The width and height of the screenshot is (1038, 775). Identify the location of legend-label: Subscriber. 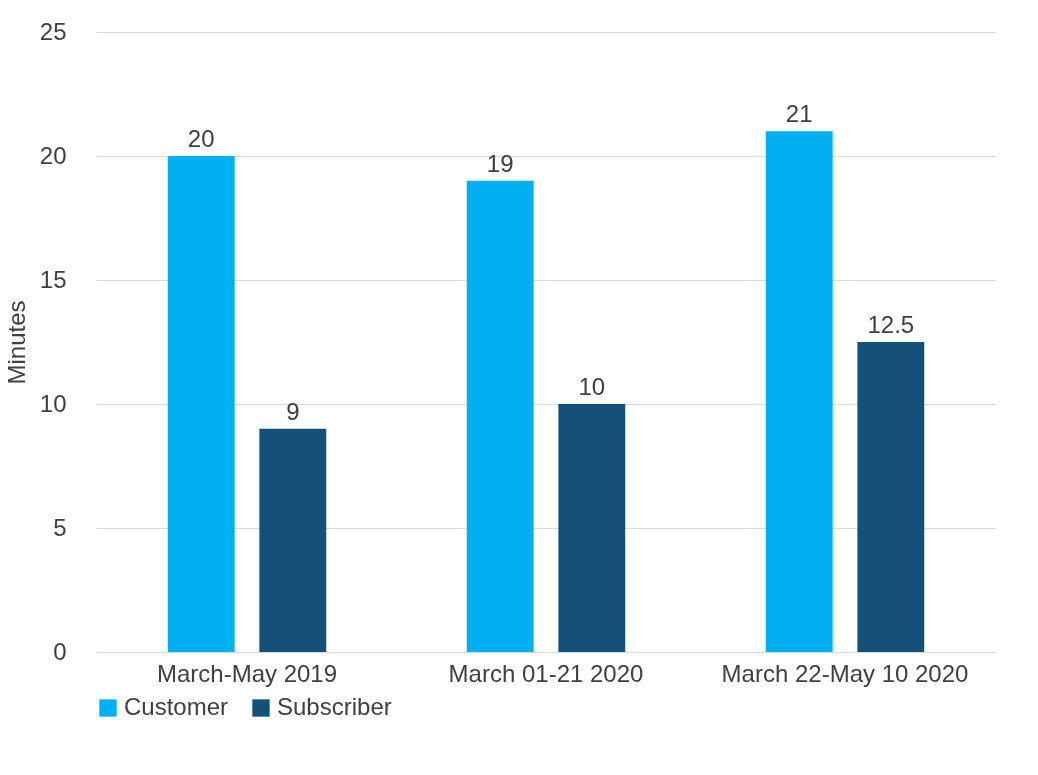
(334, 706).